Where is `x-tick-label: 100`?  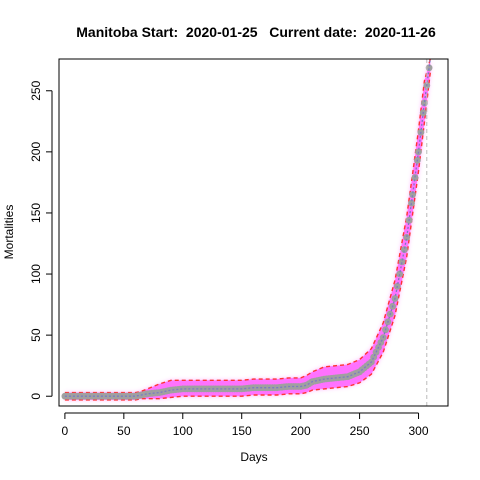
x-tick-label: 100 is located at coordinates (183, 431).